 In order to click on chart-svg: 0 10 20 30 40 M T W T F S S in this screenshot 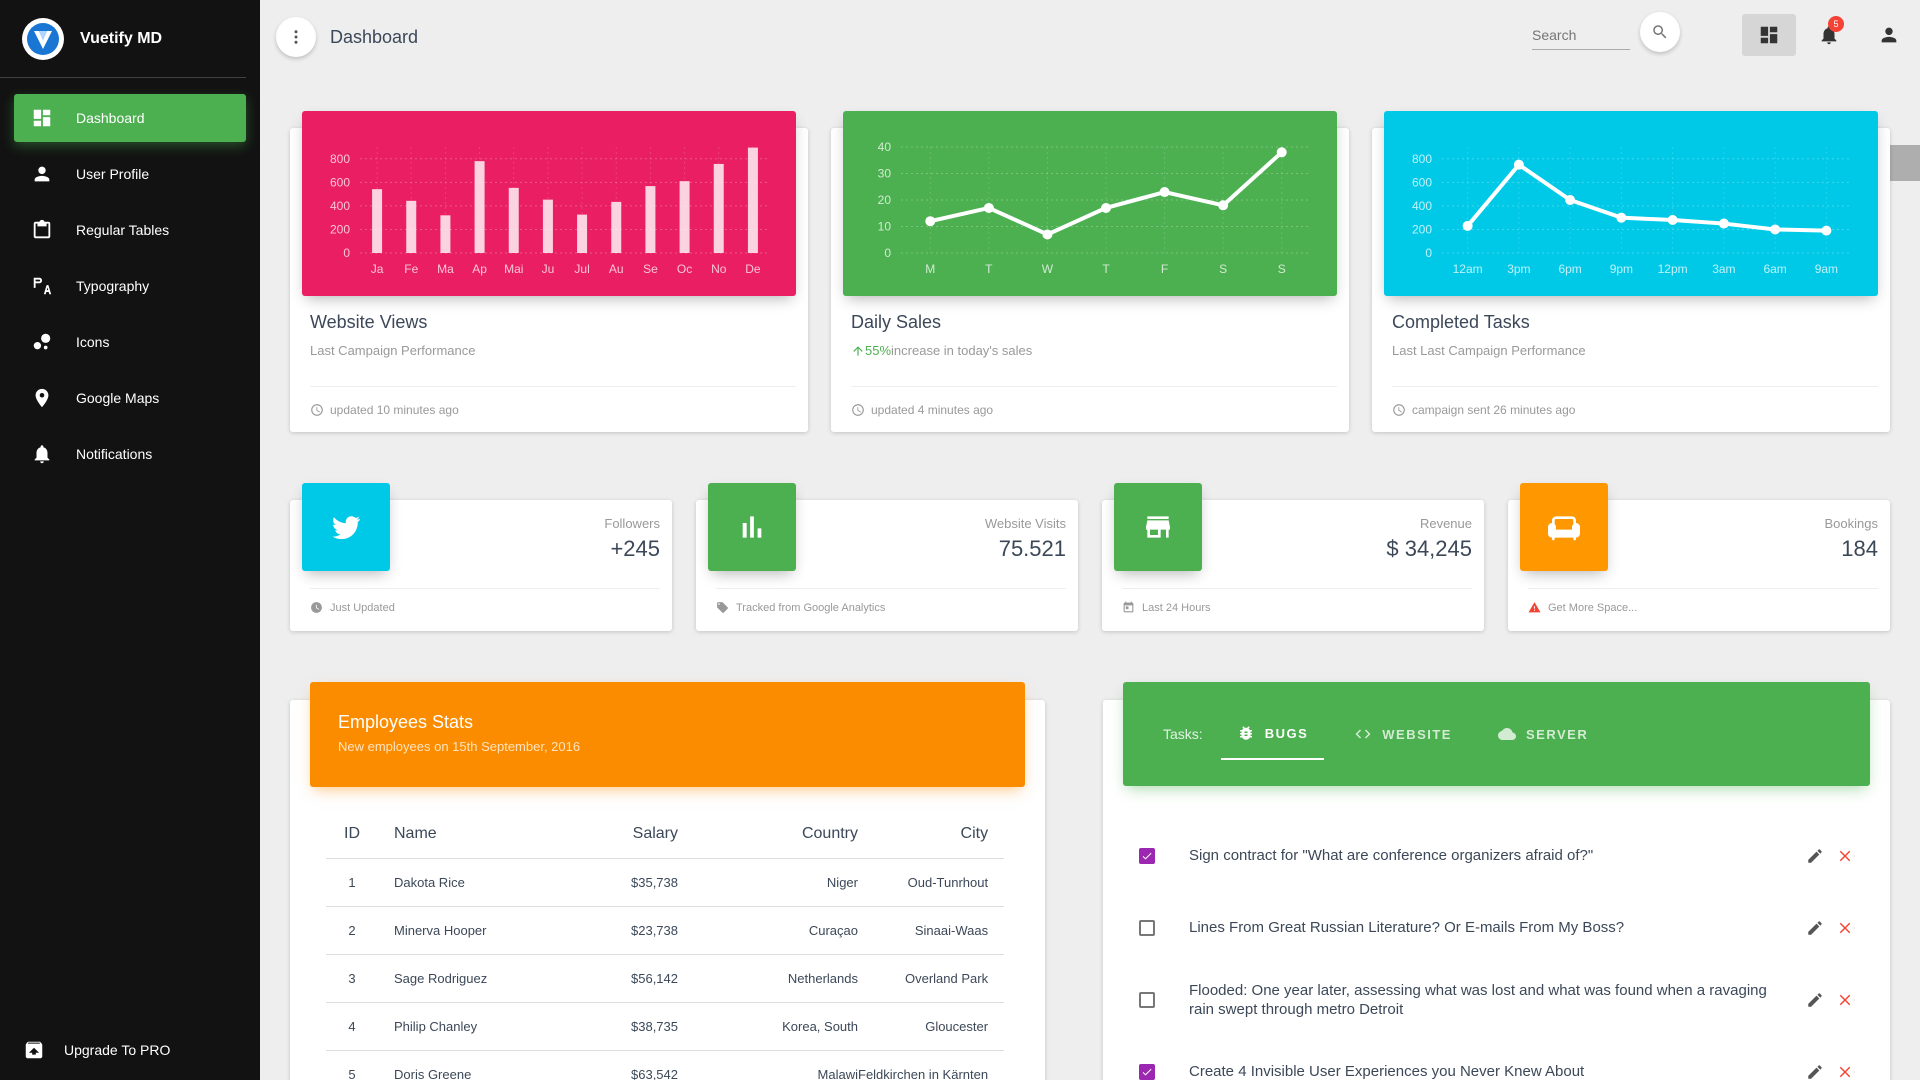, I will do `click(1094, 208)`.